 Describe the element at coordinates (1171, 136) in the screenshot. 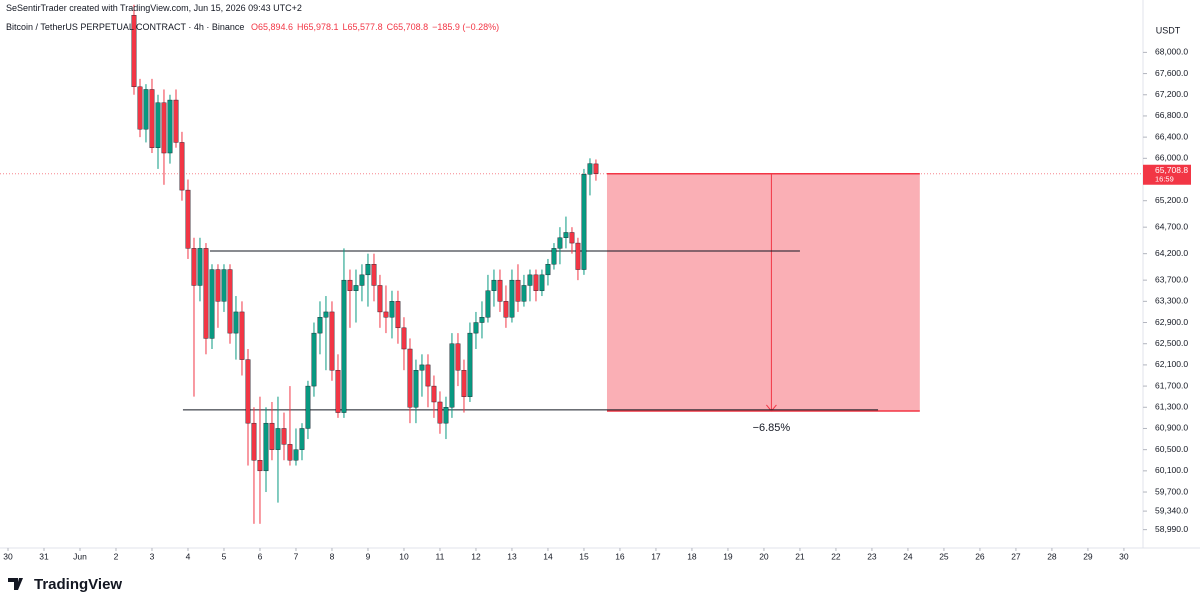

I see `y-tick-label: 66,400.0` at that location.